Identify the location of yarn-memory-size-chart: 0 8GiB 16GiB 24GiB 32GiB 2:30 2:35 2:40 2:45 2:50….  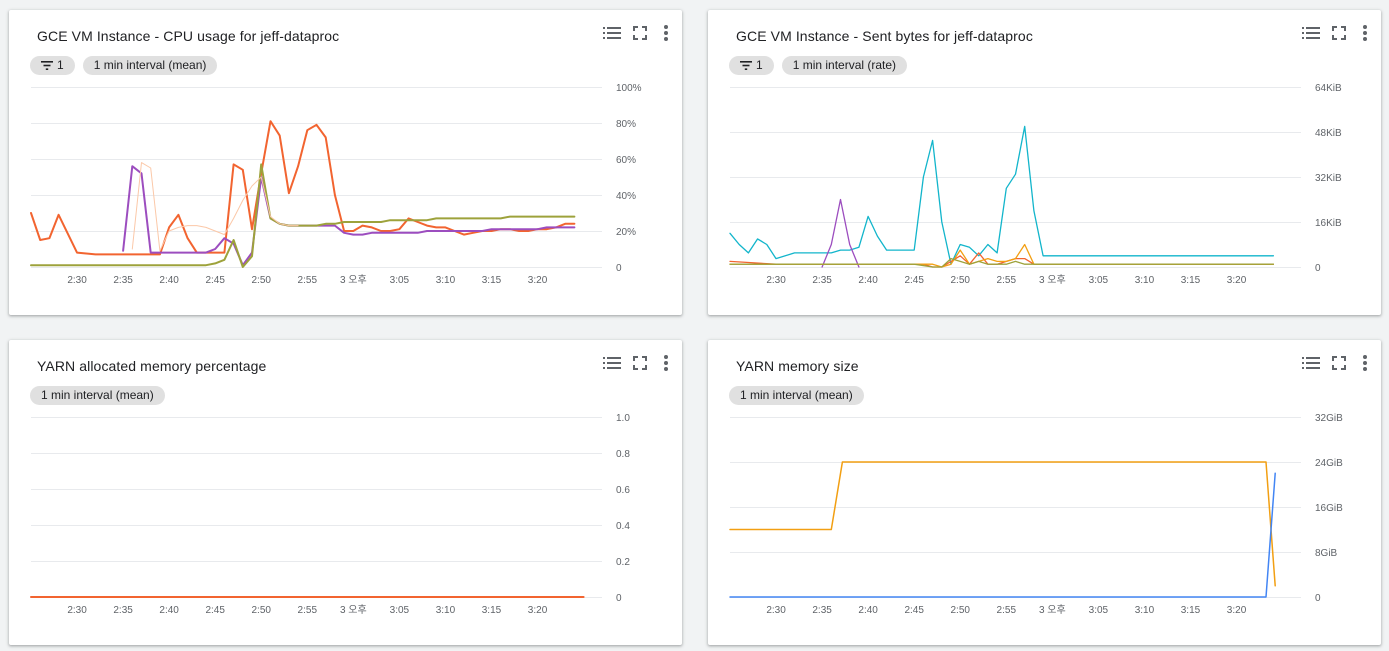
(1036, 514).